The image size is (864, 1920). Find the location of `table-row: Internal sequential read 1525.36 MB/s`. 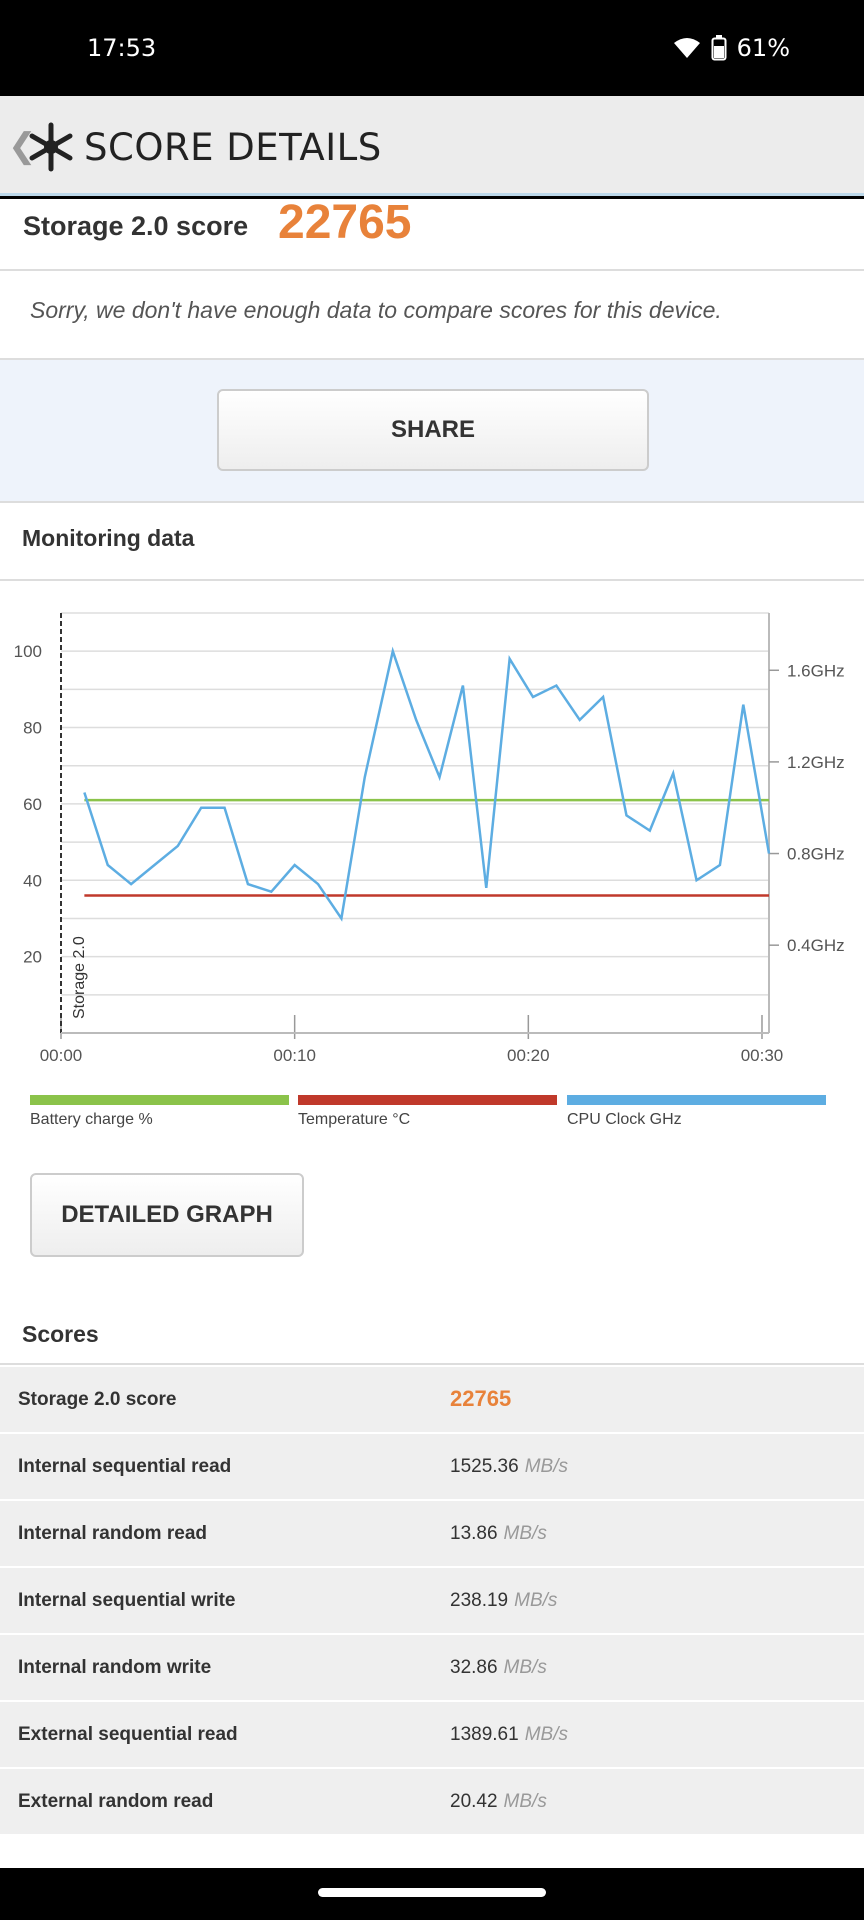

table-row: Internal sequential read 1525.36 MB/s is located at coordinates (432, 1467).